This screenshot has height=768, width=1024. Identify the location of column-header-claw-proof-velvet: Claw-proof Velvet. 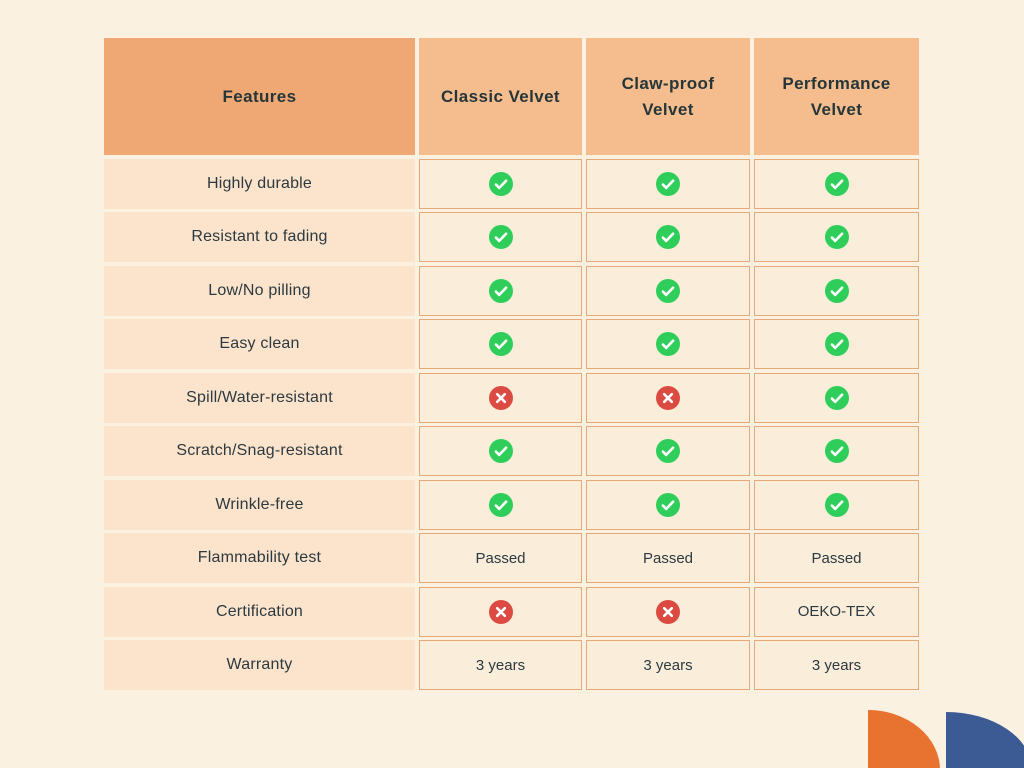
(668, 96).